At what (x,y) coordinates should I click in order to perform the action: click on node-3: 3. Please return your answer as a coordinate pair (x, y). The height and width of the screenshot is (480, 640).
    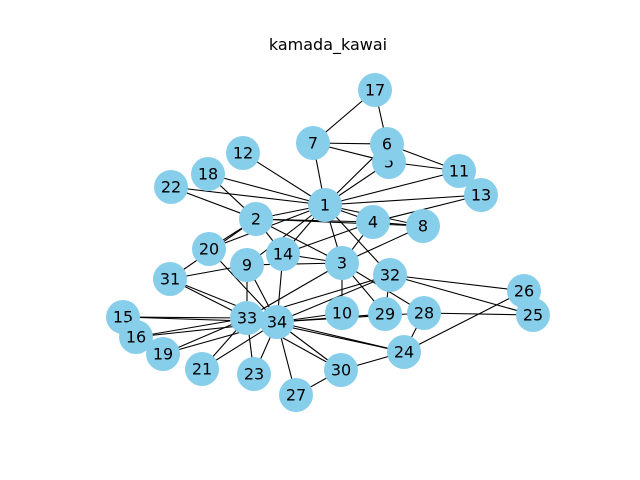
    Looking at the image, I should click on (342, 263).